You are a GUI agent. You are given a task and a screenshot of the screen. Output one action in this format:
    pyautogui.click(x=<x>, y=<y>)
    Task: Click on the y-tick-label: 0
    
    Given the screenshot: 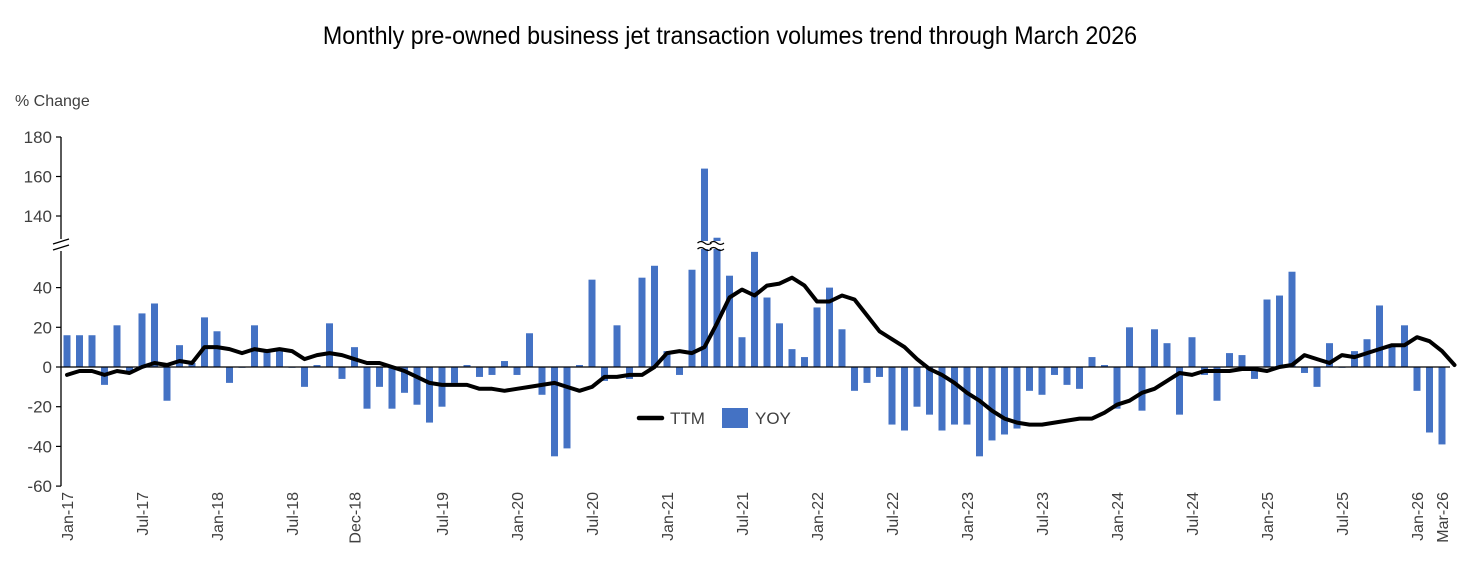 What is the action you would take?
    pyautogui.click(x=47, y=367)
    